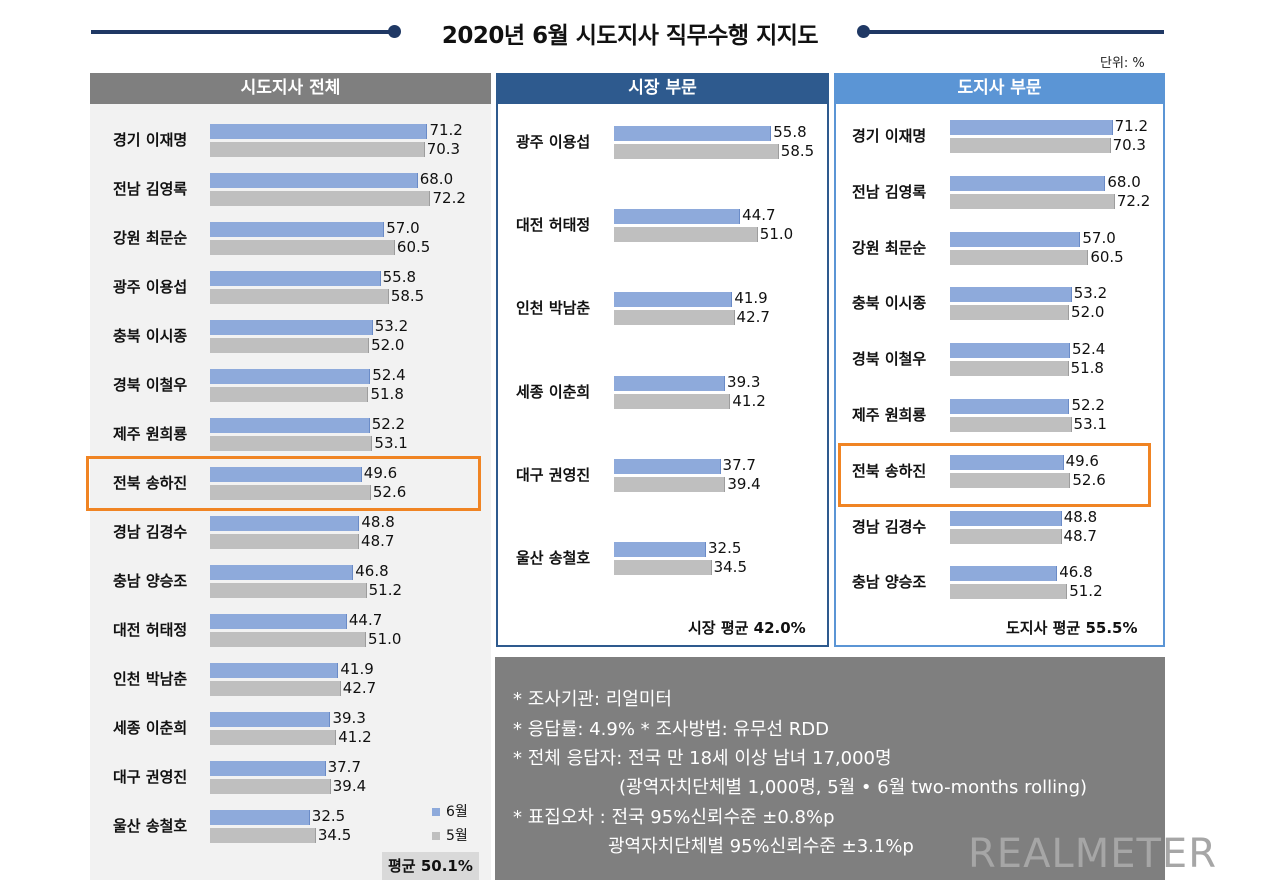  I want to click on legend-june-label: 6월, so click(457, 812).